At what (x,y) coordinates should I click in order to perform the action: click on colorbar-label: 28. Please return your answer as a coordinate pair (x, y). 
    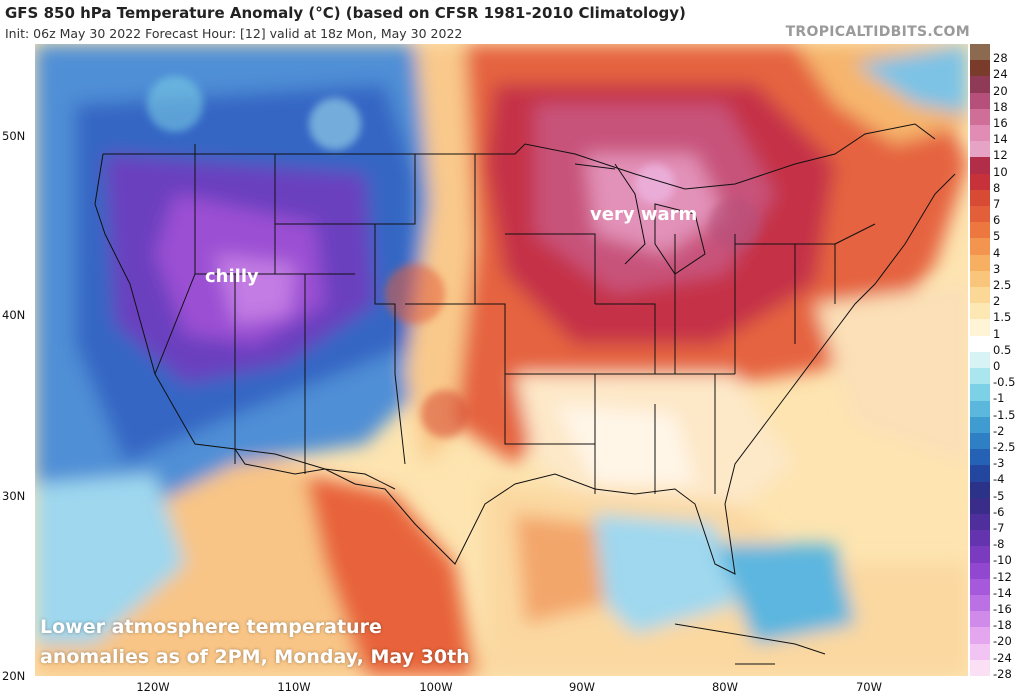
    Looking at the image, I should click on (1000, 58).